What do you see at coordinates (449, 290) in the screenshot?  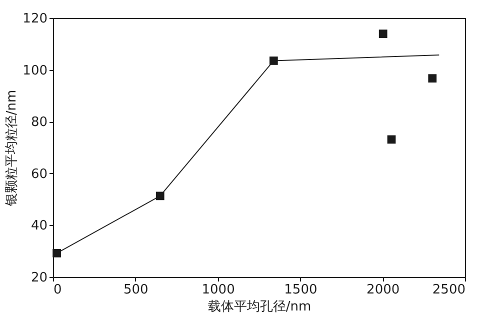 I see `x-tick-label: 2500` at bounding box center [449, 290].